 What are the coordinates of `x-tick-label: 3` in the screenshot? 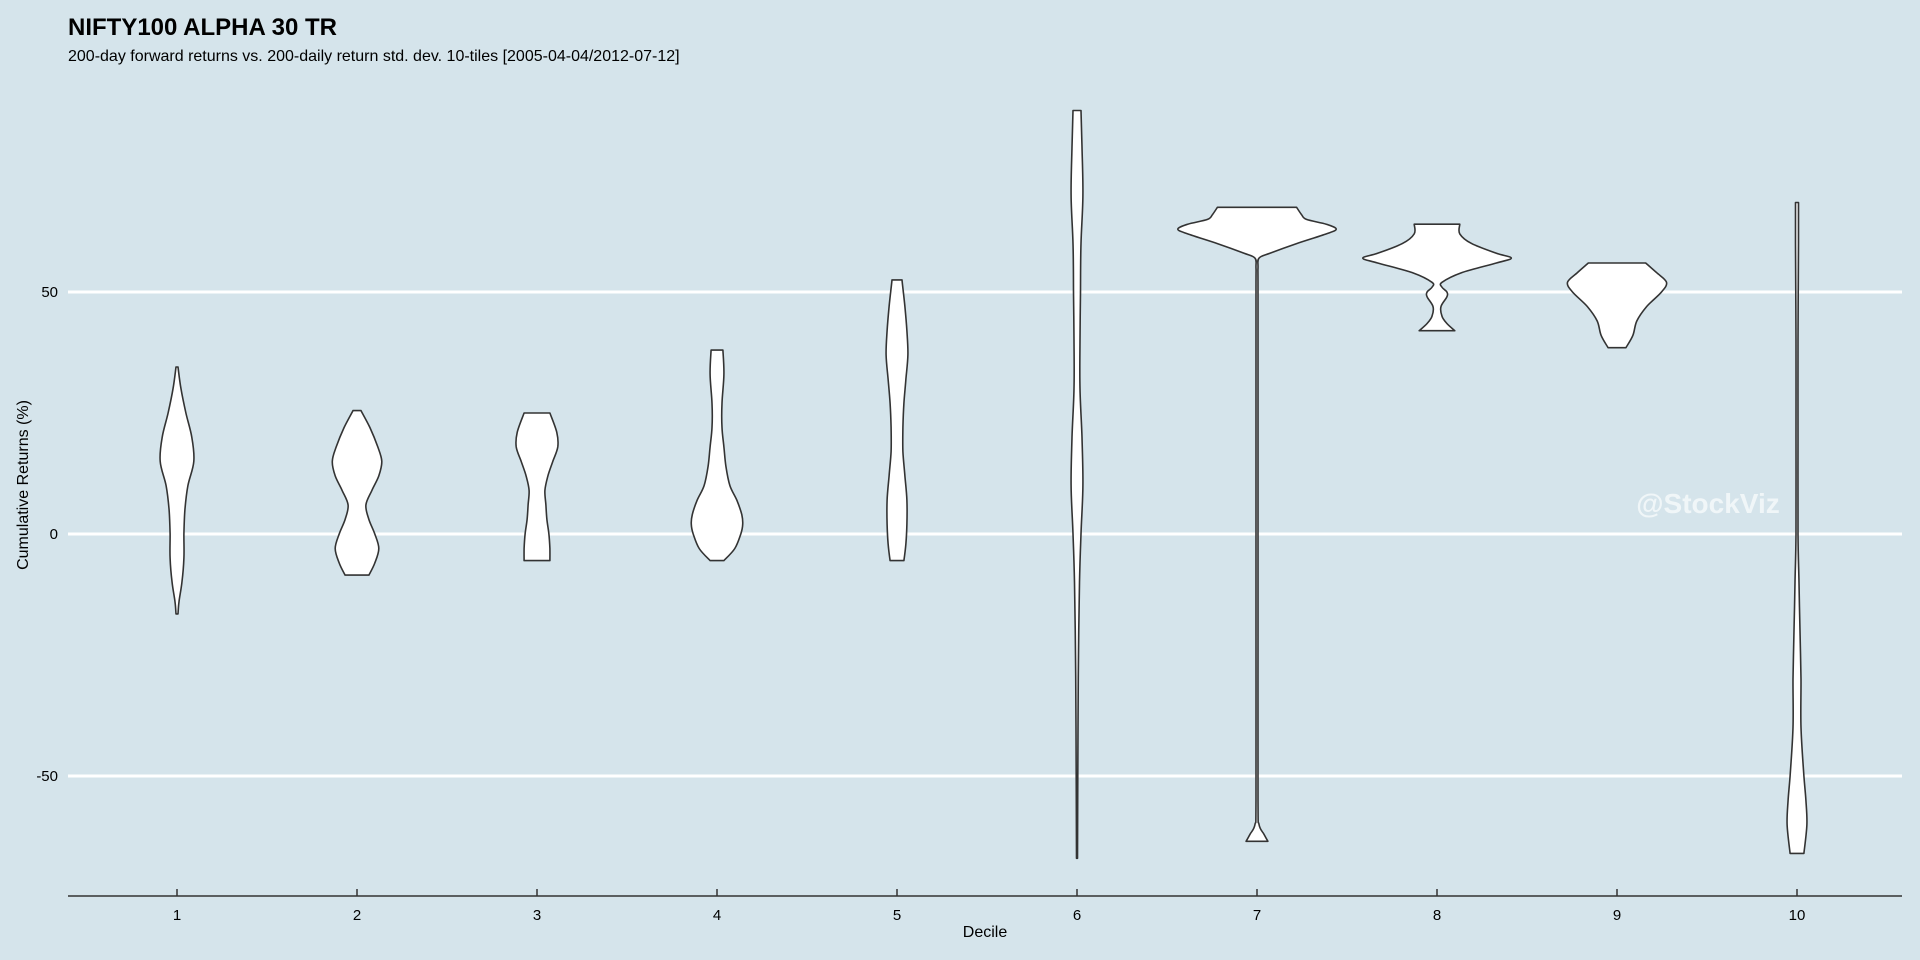 It's located at (537, 915).